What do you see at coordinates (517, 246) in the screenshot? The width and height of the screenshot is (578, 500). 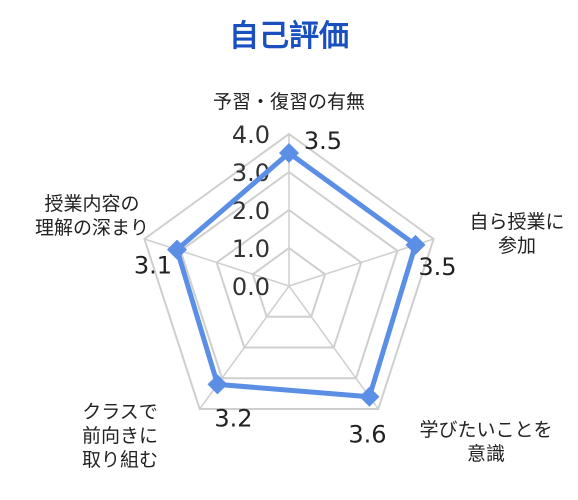 I see `category-label-line: 参加` at bounding box center [517, 246].